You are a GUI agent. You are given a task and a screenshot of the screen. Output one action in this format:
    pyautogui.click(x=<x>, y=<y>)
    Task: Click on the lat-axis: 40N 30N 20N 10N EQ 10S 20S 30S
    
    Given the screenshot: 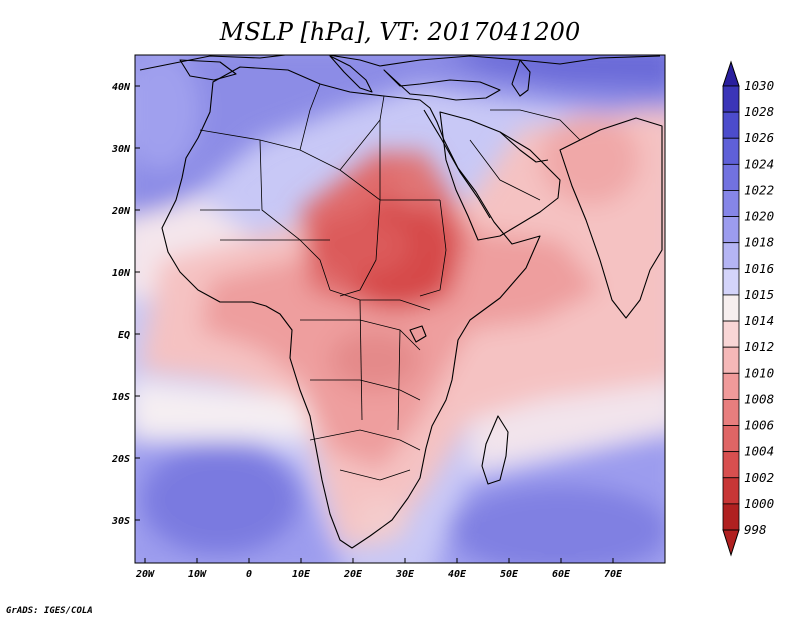 What is the action you would take?
    pyautogui.click(x=121, y=304)
    